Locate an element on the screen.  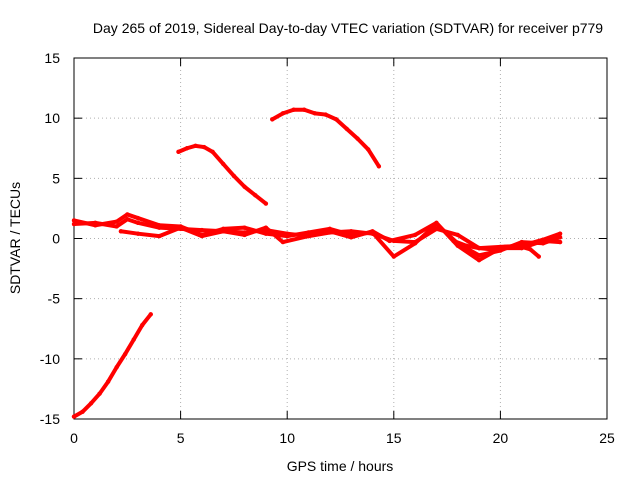
y-tick-label: -10 is located at coordinates (50, 359).